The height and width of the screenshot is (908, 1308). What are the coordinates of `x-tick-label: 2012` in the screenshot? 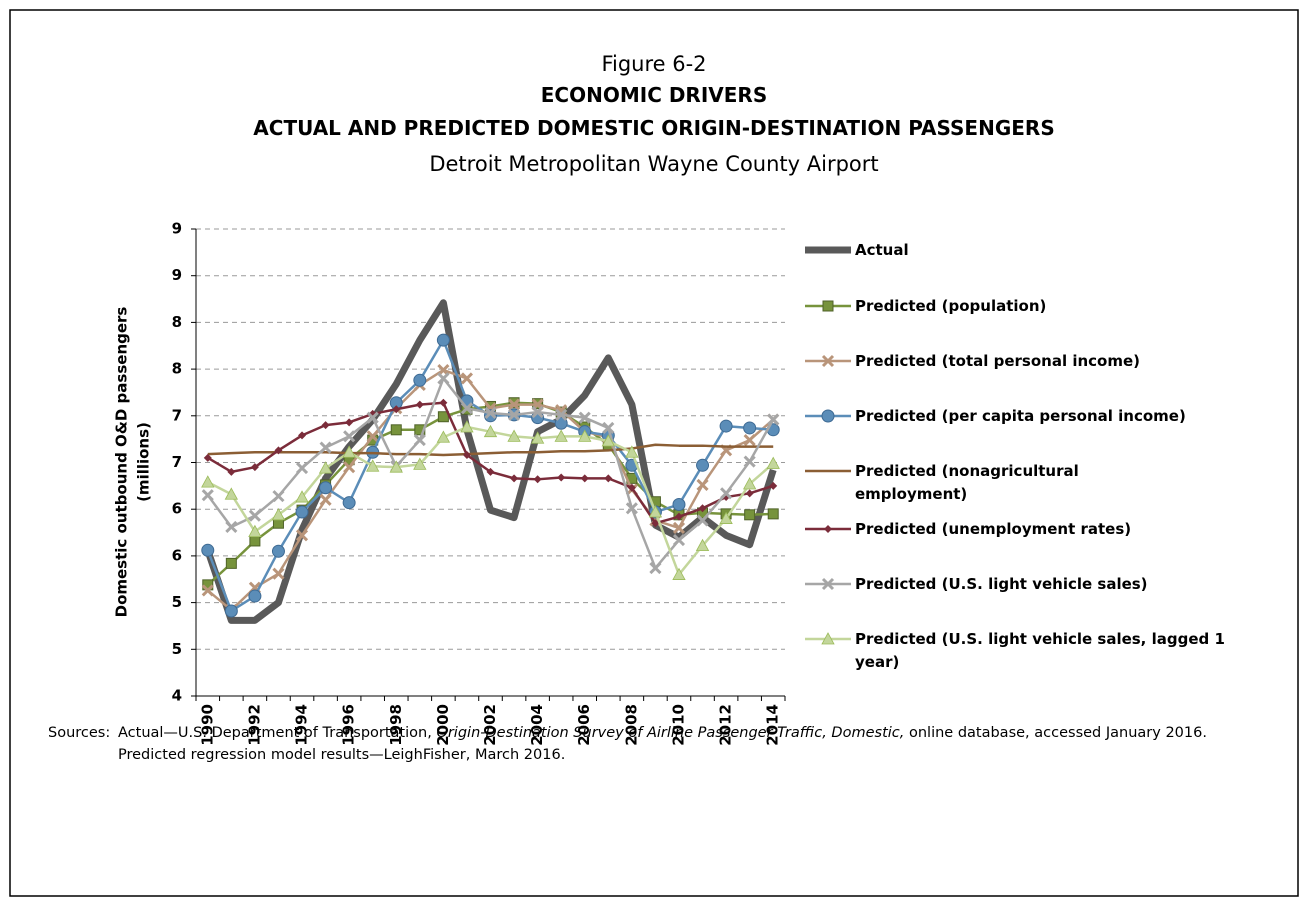 It's located at (726, 725).